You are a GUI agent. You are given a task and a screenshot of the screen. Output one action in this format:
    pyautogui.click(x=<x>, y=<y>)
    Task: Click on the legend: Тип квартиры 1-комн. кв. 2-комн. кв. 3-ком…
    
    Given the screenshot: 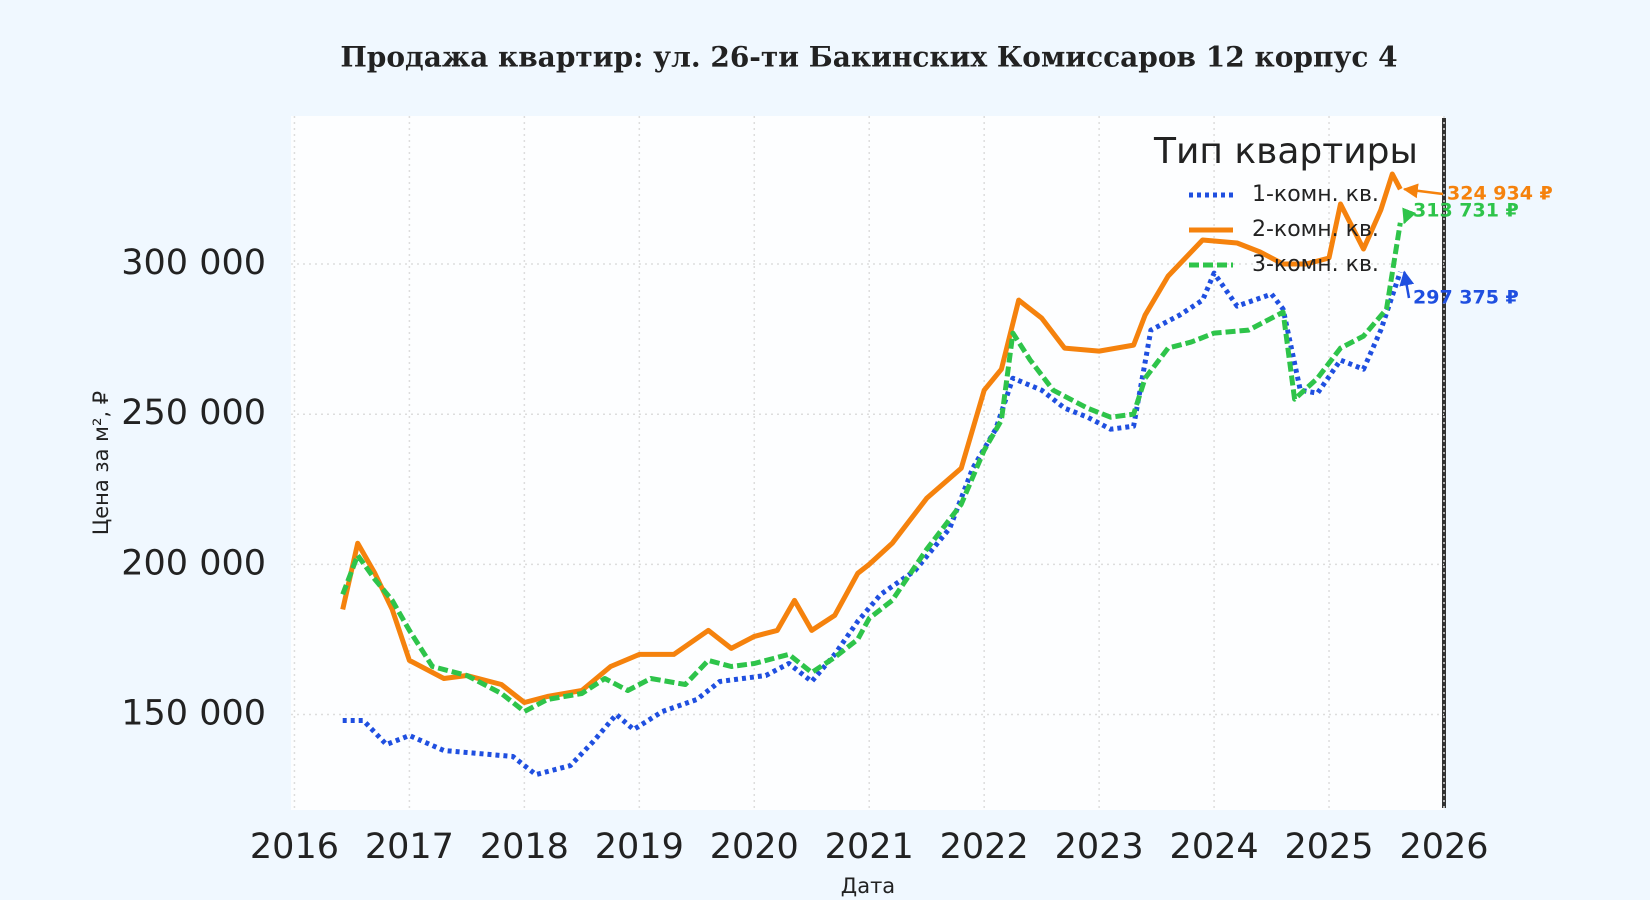 What is the action you would take?
    pyautogui.click(x=1285, y=204)
    